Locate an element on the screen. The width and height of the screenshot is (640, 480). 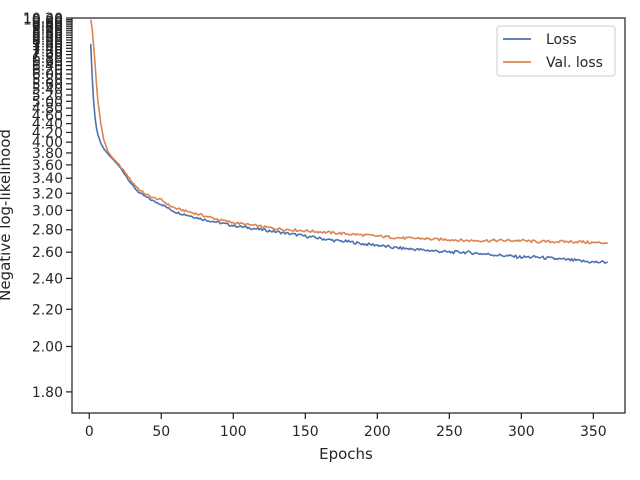
legend-label-loss: Loss is located at coordinates (561, 40).